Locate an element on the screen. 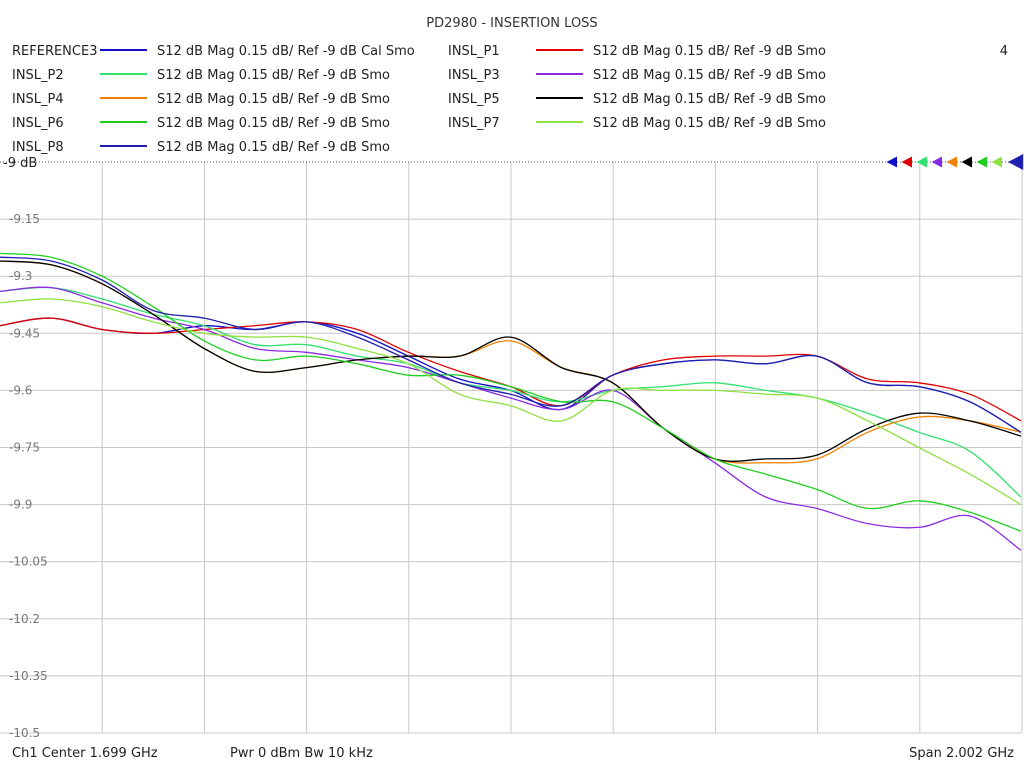 This screenshot has height=768, width=1024. legend-series-name: INSL_P8 is located at coordinates (38, 147).